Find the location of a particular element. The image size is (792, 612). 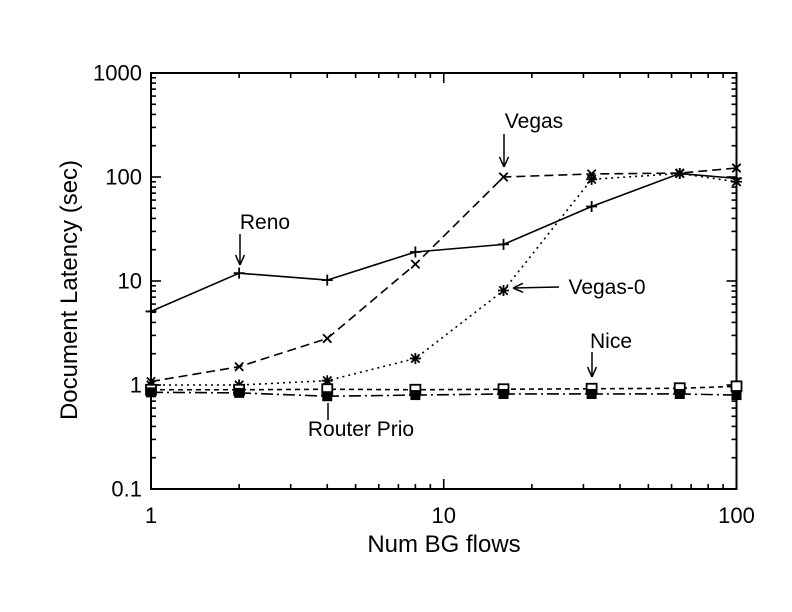

x-tick-label: 1 is located at coordinates (151, 515).